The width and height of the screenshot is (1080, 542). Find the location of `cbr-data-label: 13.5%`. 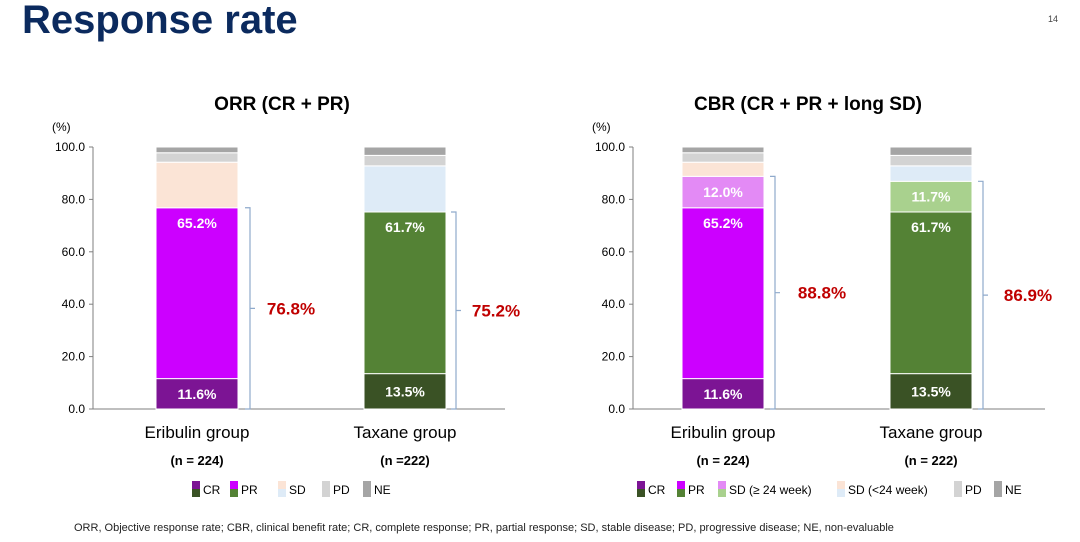

cbr-data-label: 13.5% is located at coordinates (931, 391).